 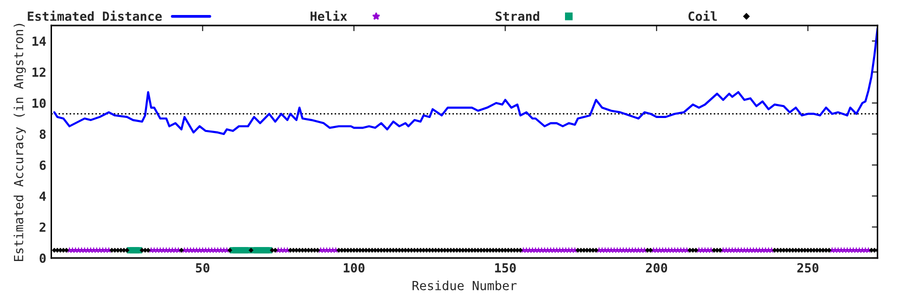 I want to click on y-tick-label: 8, so click(x=43, y=134).